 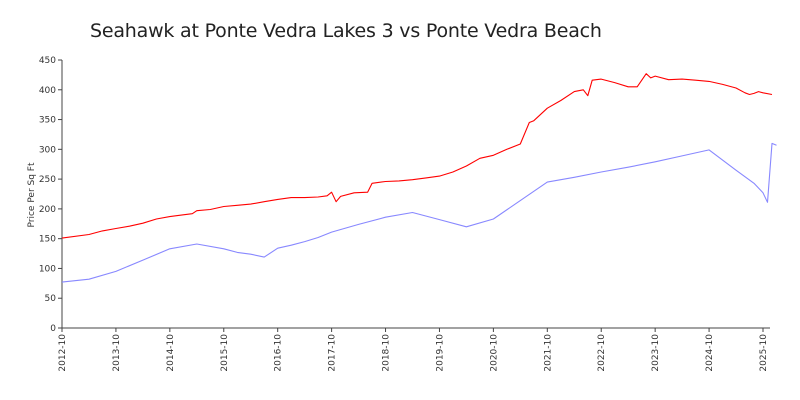 I want to click on x-tick-label: 2012-10, so click(x=63, y=353).